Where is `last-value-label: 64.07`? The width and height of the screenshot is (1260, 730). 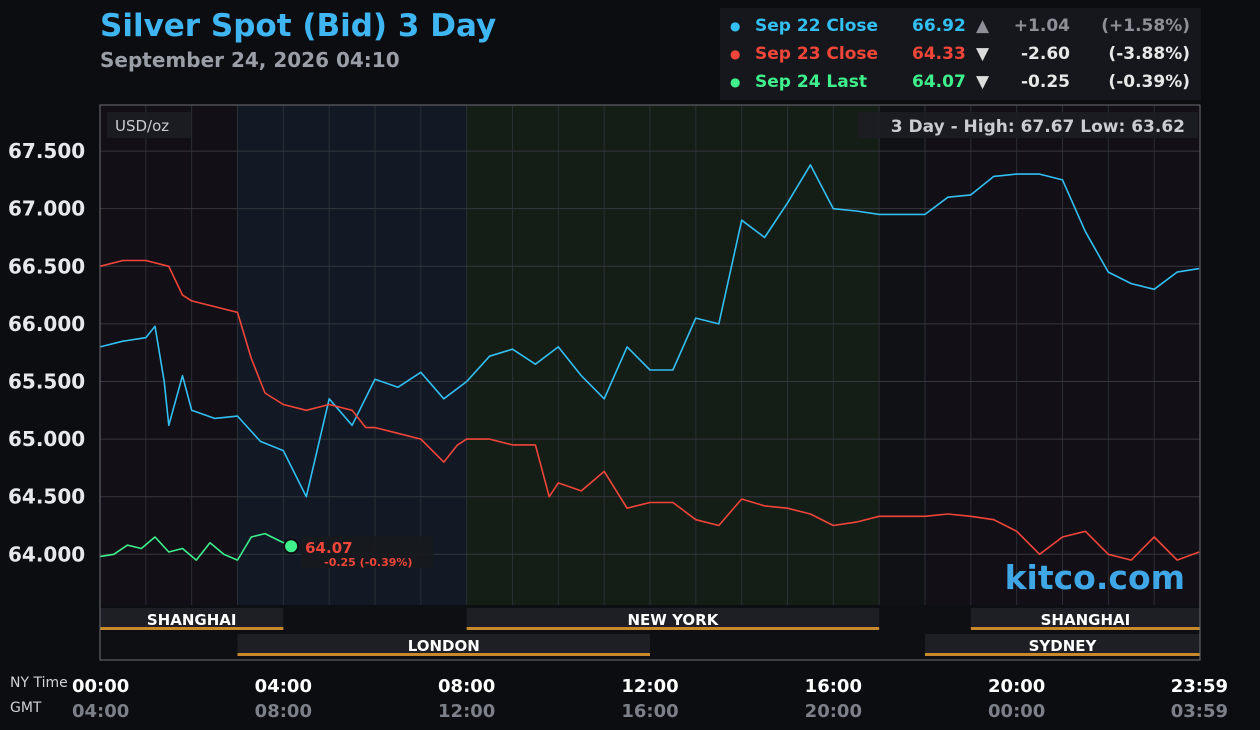
last-value-label: 64.07 is located at coordinates (328, 548).